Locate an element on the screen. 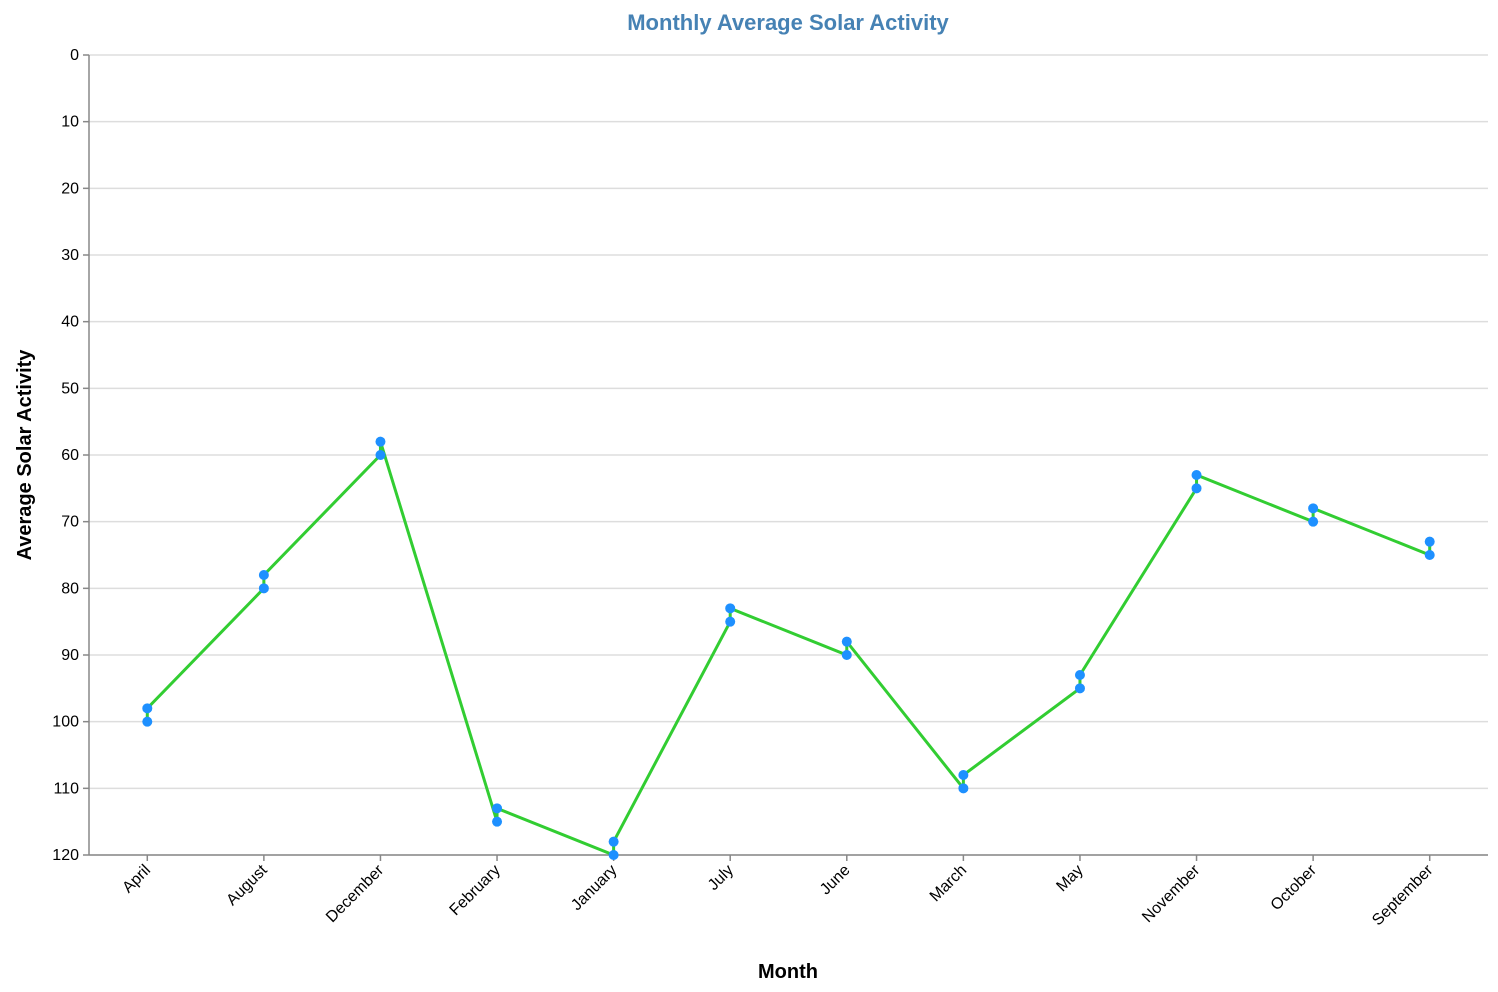  y-tick-label: 60 is located at coordinates (70, 455).